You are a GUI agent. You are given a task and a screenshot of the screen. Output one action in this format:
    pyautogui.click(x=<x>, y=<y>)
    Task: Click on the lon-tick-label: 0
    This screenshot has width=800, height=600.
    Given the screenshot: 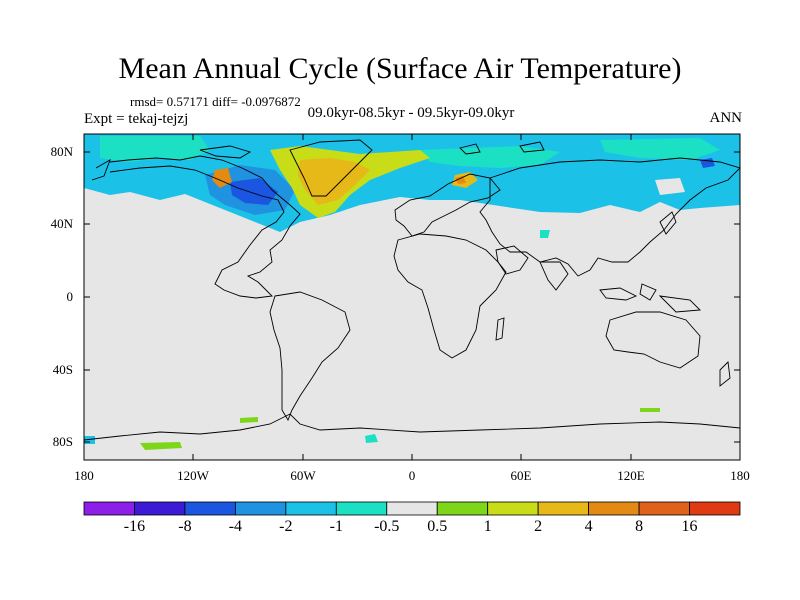 What is the action you would take?
    pyautogui.click(x=412, y=475)
    